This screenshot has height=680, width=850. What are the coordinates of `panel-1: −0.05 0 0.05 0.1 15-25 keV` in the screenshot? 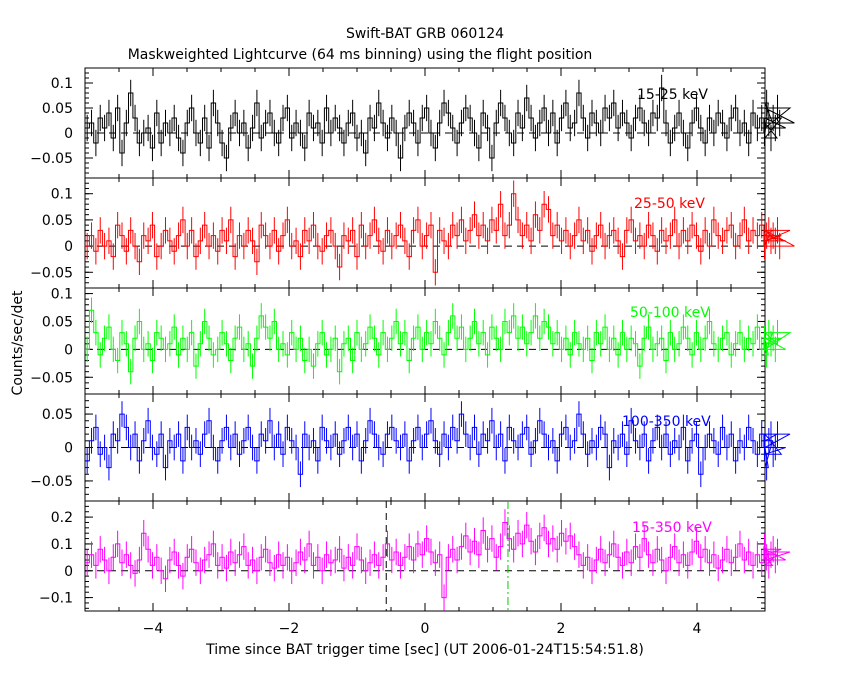 It's located at (412, 123).